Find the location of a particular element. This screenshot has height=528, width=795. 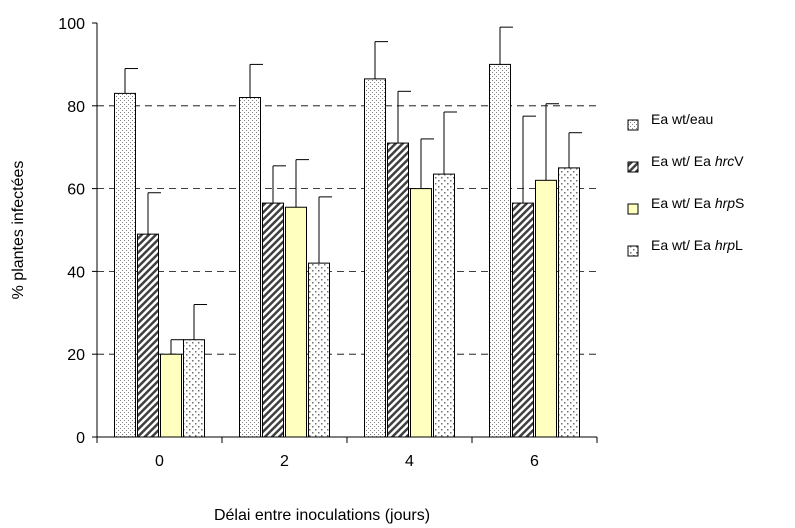

y-tick-label: 0 is located at coordinates (80, 438).